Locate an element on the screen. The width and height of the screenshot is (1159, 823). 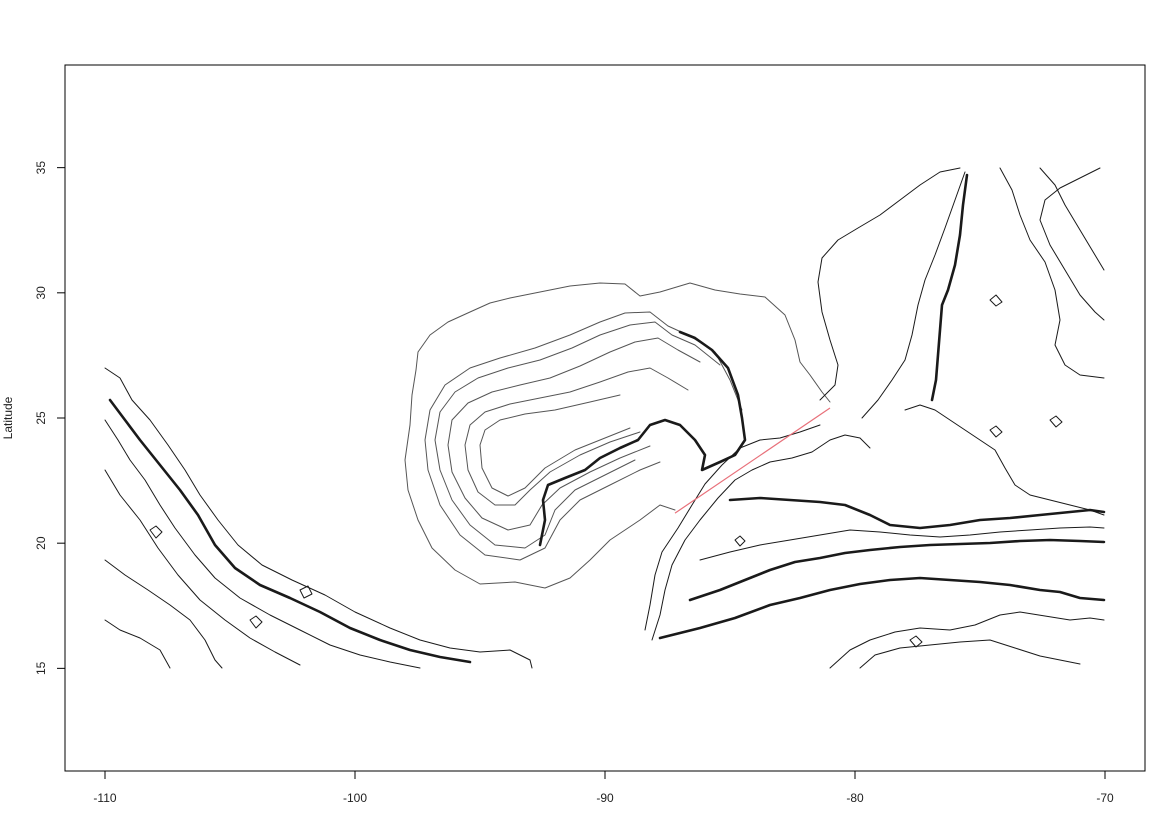
caribbean-south-contour is located at coordinates (967, 640).